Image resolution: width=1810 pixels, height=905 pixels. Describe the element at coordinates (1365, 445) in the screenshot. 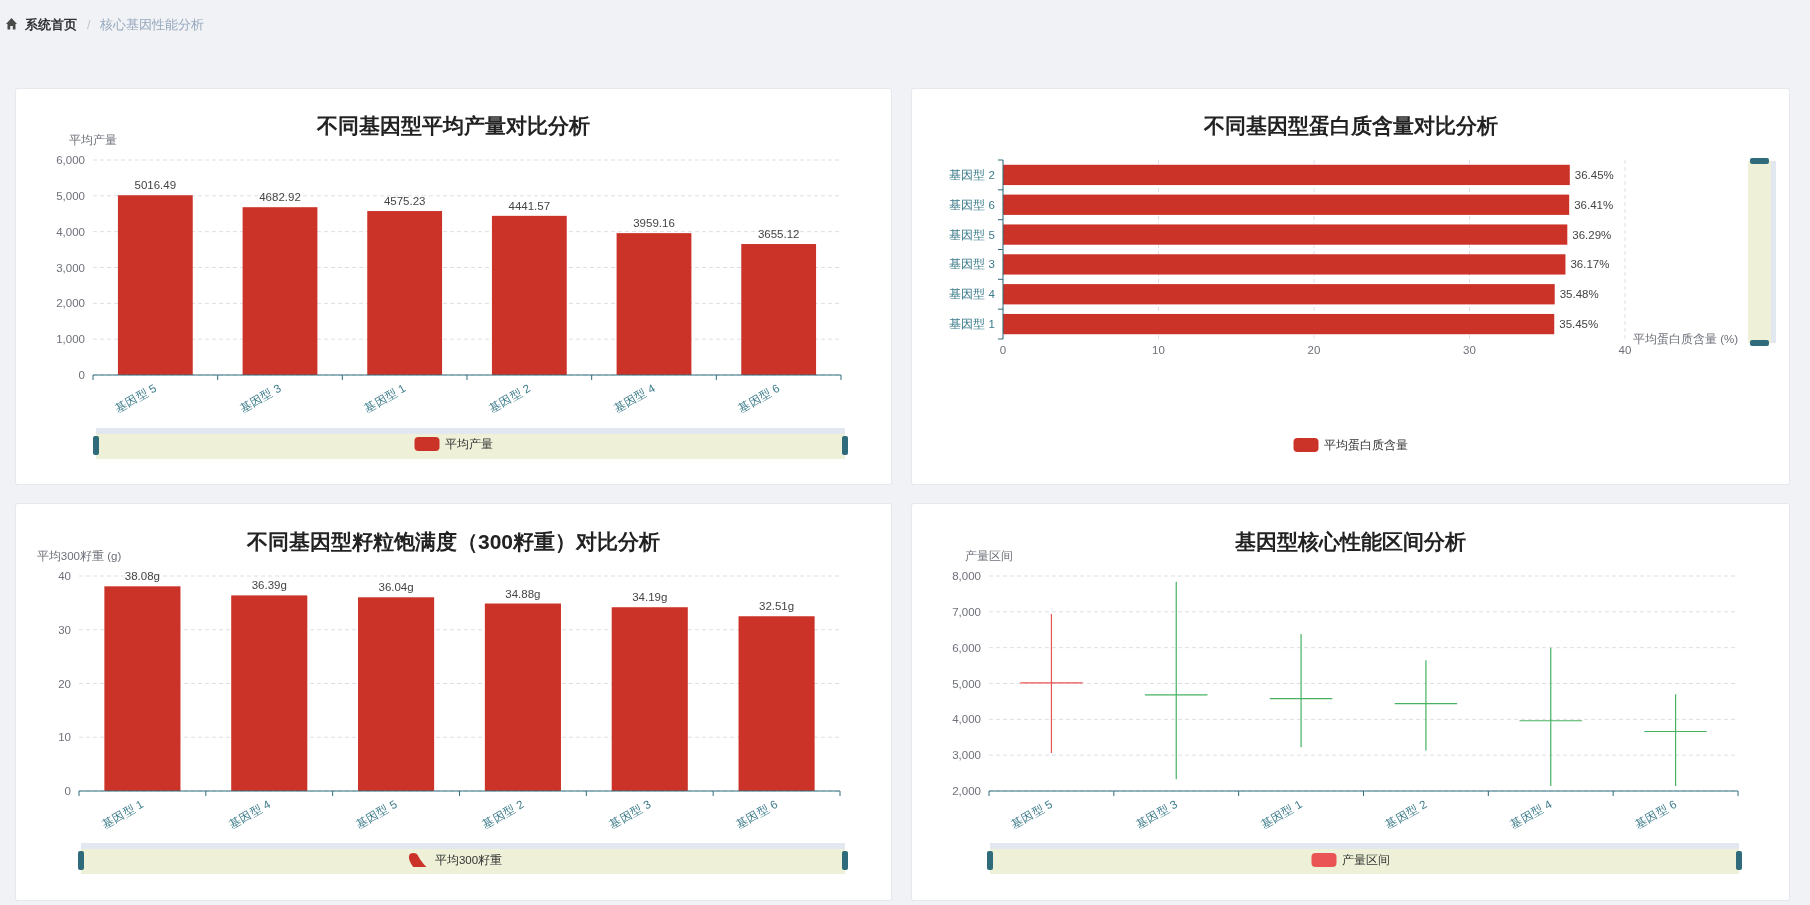

I see `legend-label: 平均蛋白质含量` at that location.